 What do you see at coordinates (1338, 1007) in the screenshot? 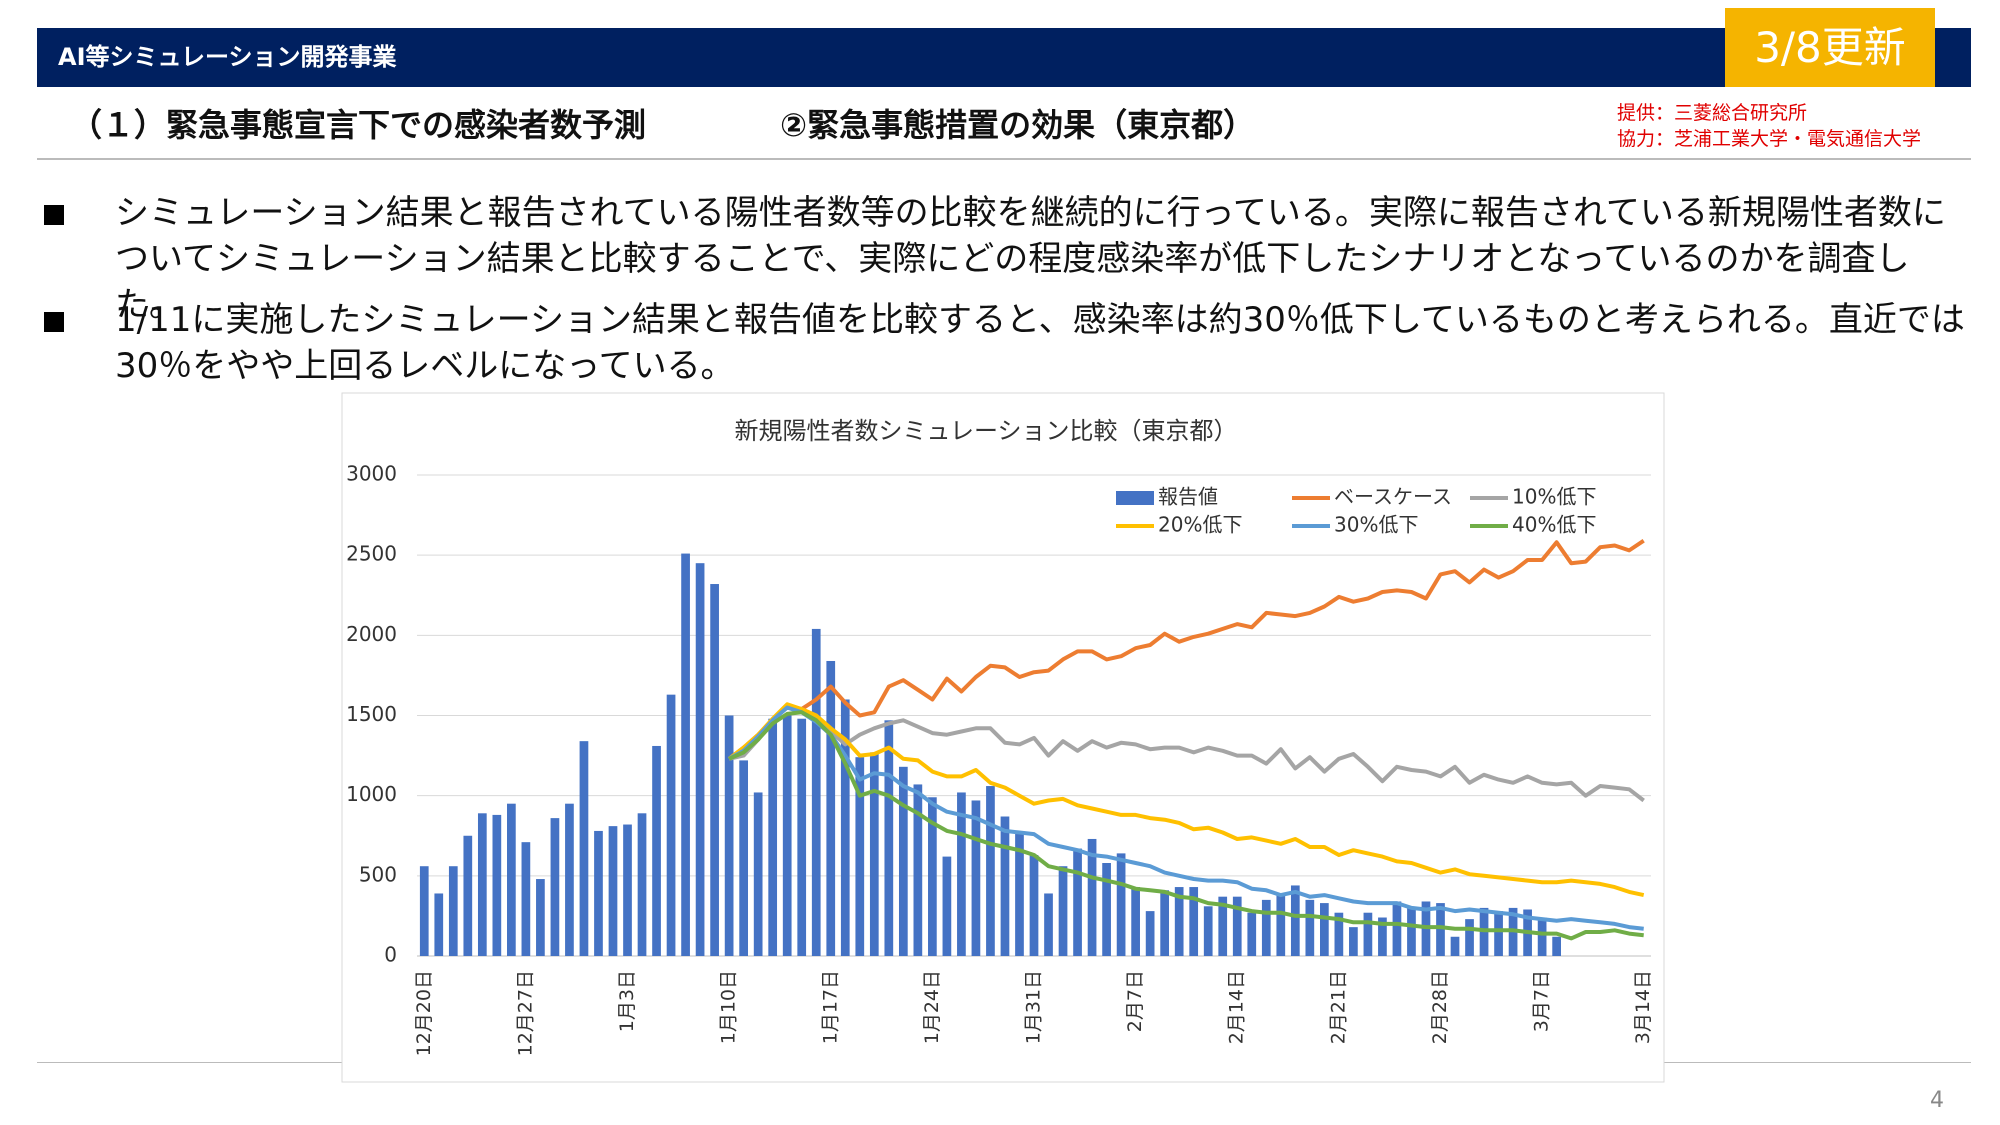
I see `x-tick-label: 2月21日` at bounding box center [1338, 1007].